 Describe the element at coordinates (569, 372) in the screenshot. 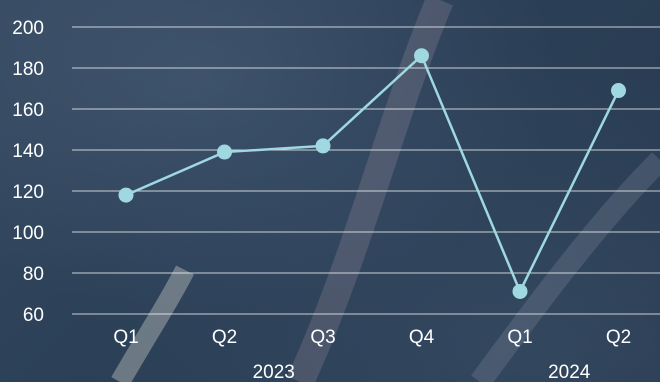

I see `x-group-label: 2024` at that location.